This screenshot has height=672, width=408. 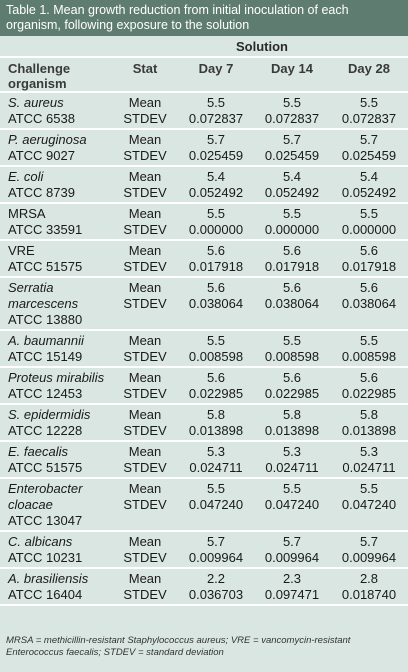 I want to click on organism-strain: ATCC 16404, so click(x=45, y=594).